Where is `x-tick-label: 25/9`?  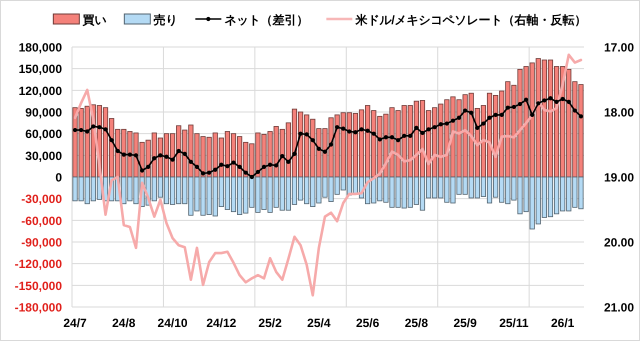
x-tick-label: 25/9 is located at coordinates (465, 323).